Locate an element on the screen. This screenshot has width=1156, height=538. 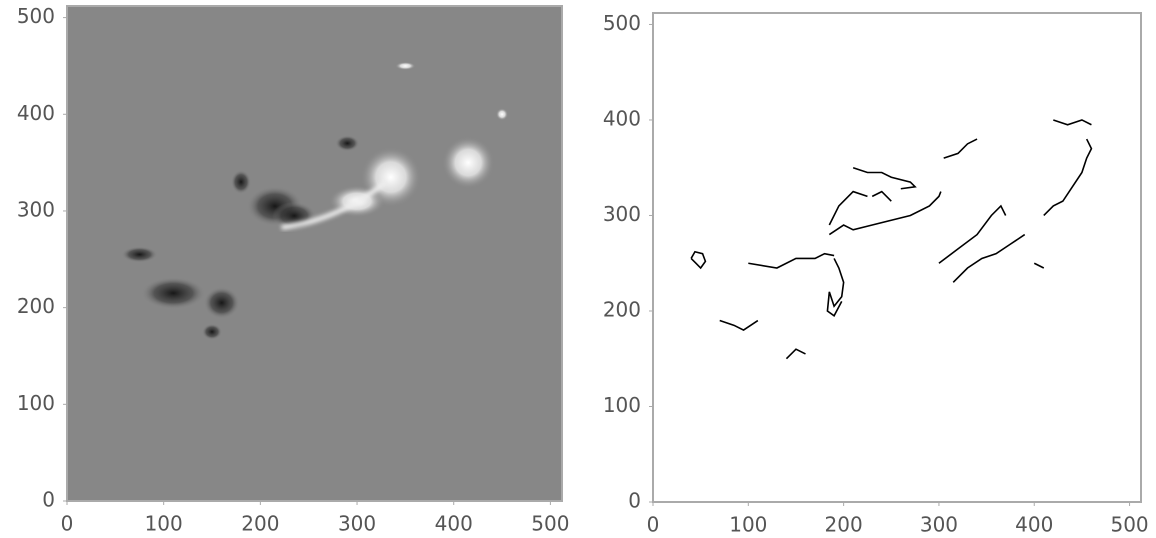
bright-ridge is located at coordinates (334, 205).